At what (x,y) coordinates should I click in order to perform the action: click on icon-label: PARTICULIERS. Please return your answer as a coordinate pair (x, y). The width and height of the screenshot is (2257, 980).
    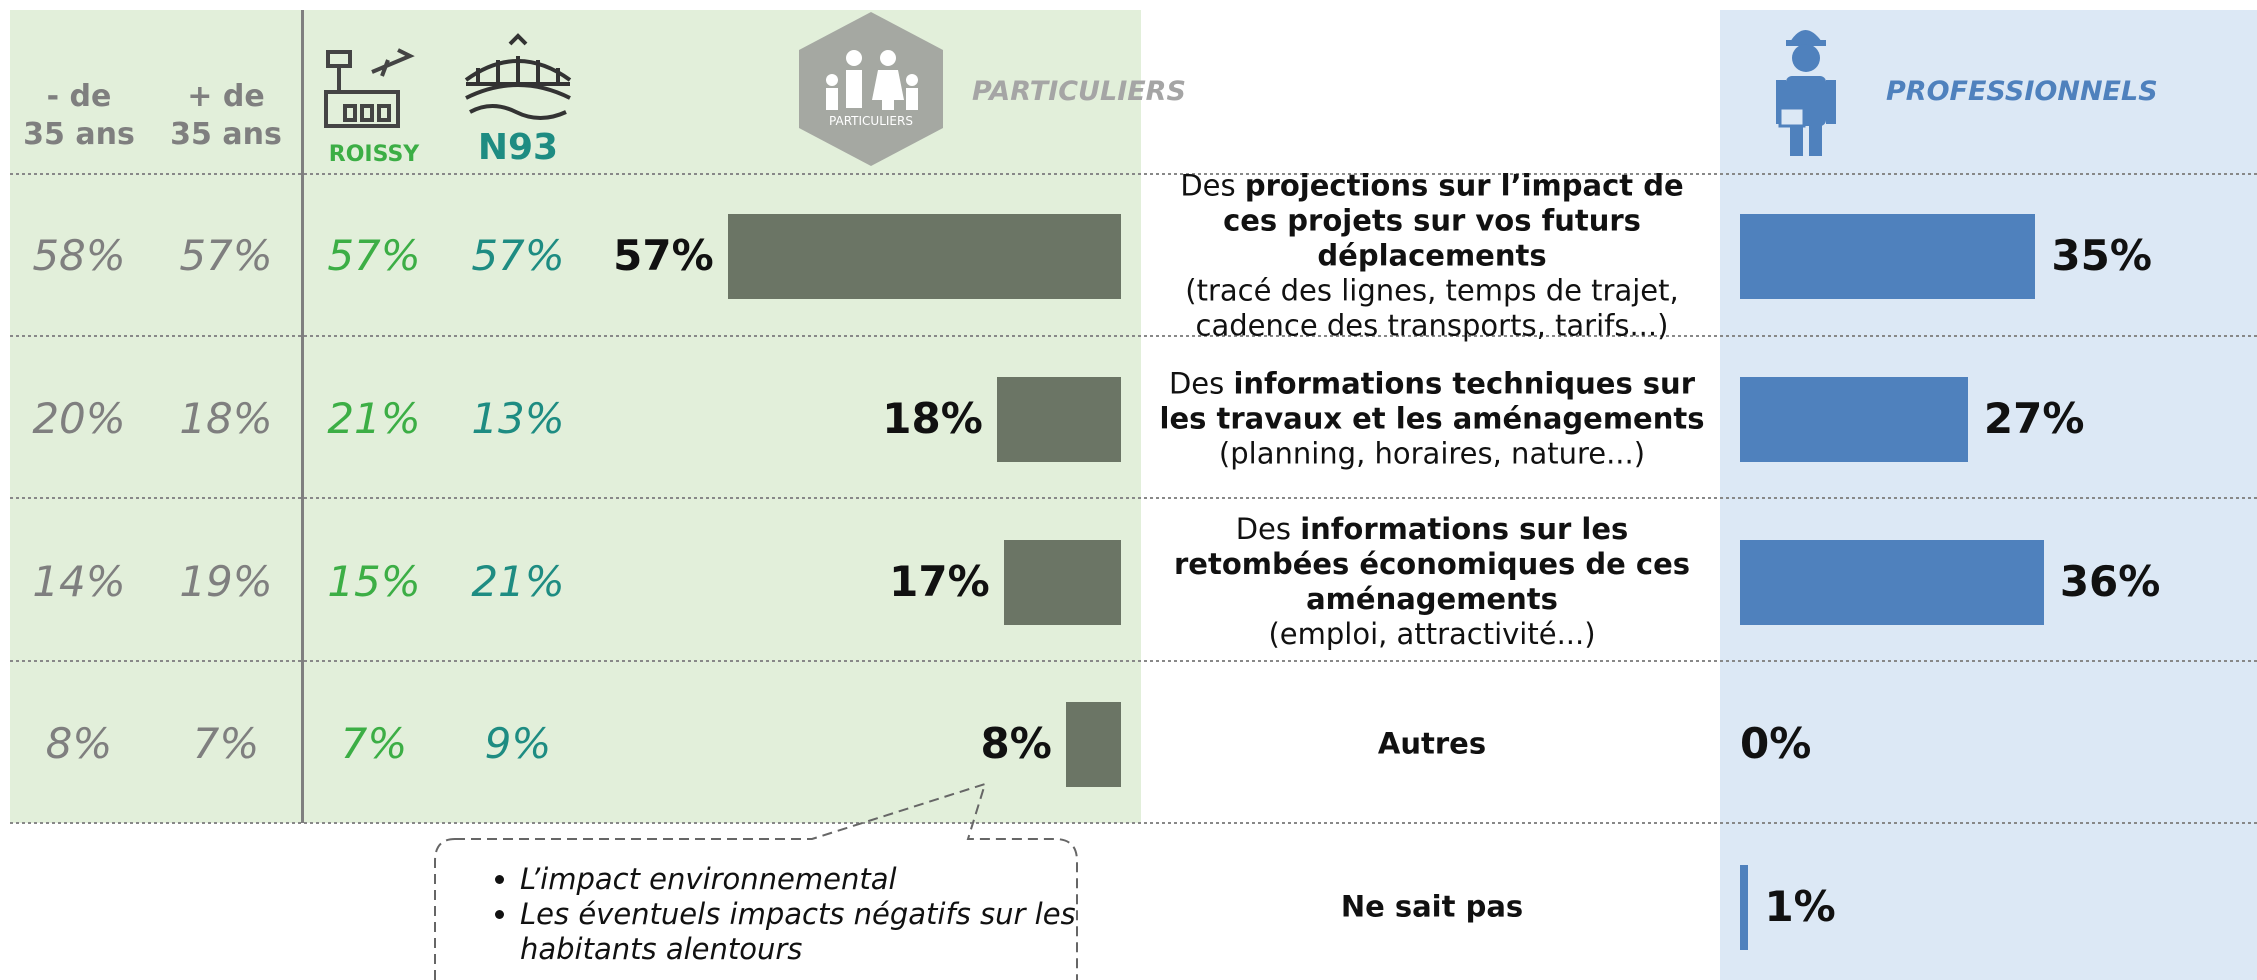
    Looking at the image, I should click on (871, 121).